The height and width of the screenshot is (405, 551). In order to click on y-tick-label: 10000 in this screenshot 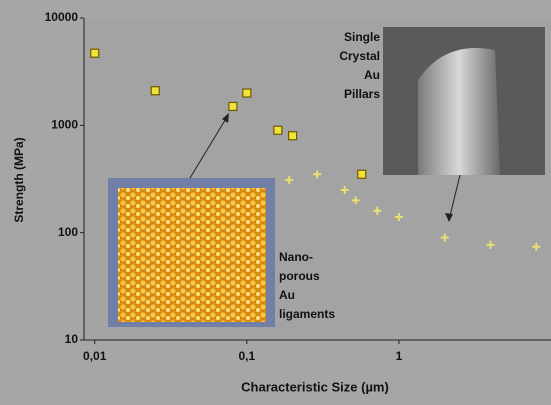, I will do `click(62, 17)`.